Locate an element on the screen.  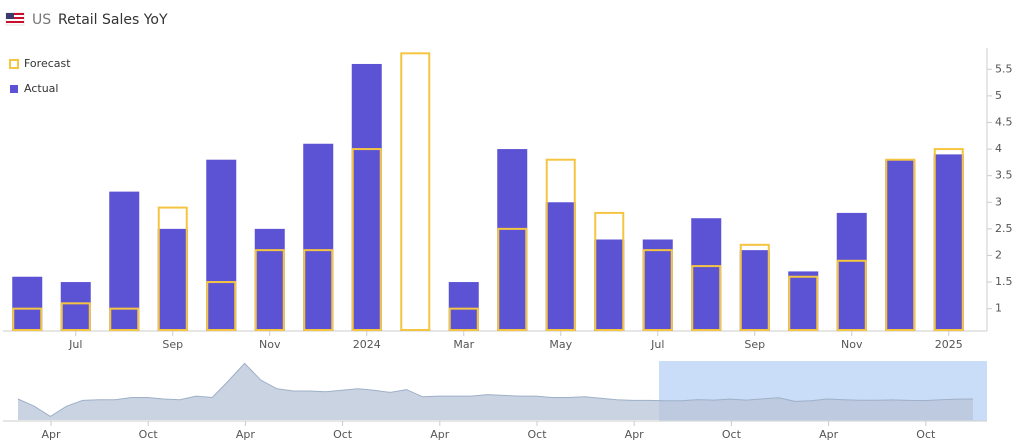
y-tick-label: 5.5 is located at coordinates (1004, 68).